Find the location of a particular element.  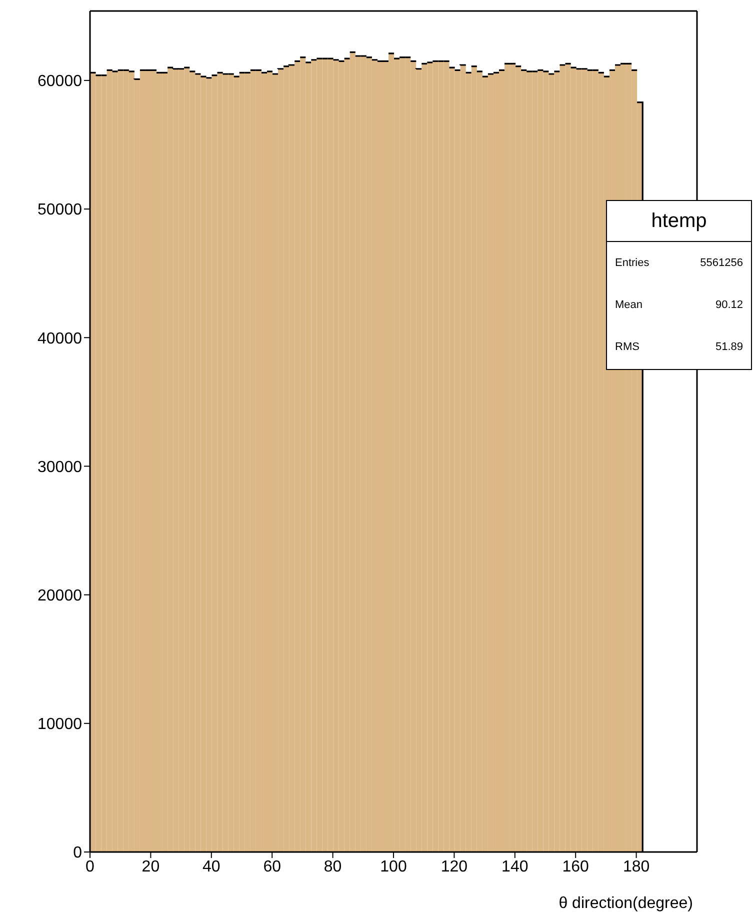

y-tick-label: 50000 is located at coordinates (60, 210).